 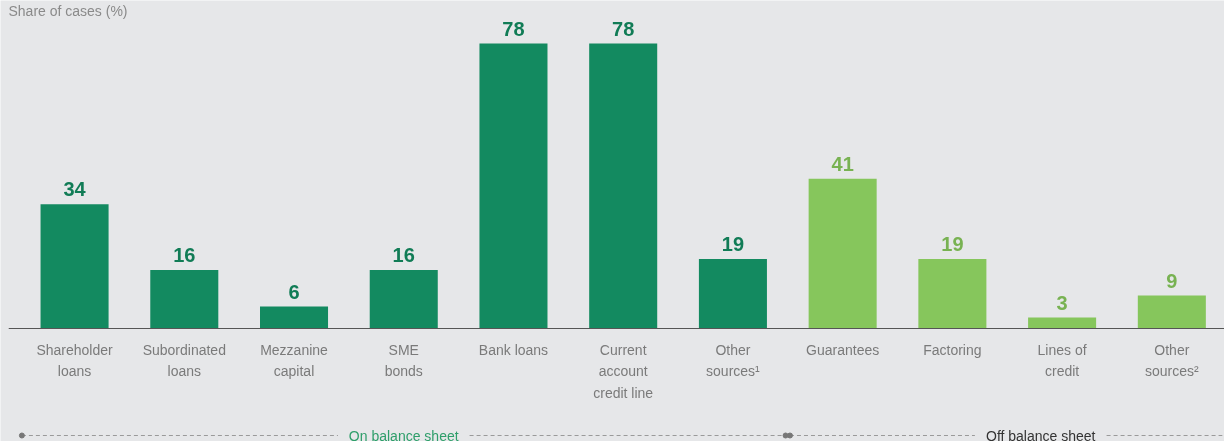 I want to click on data-label: 41, so click(x=842, y=163).